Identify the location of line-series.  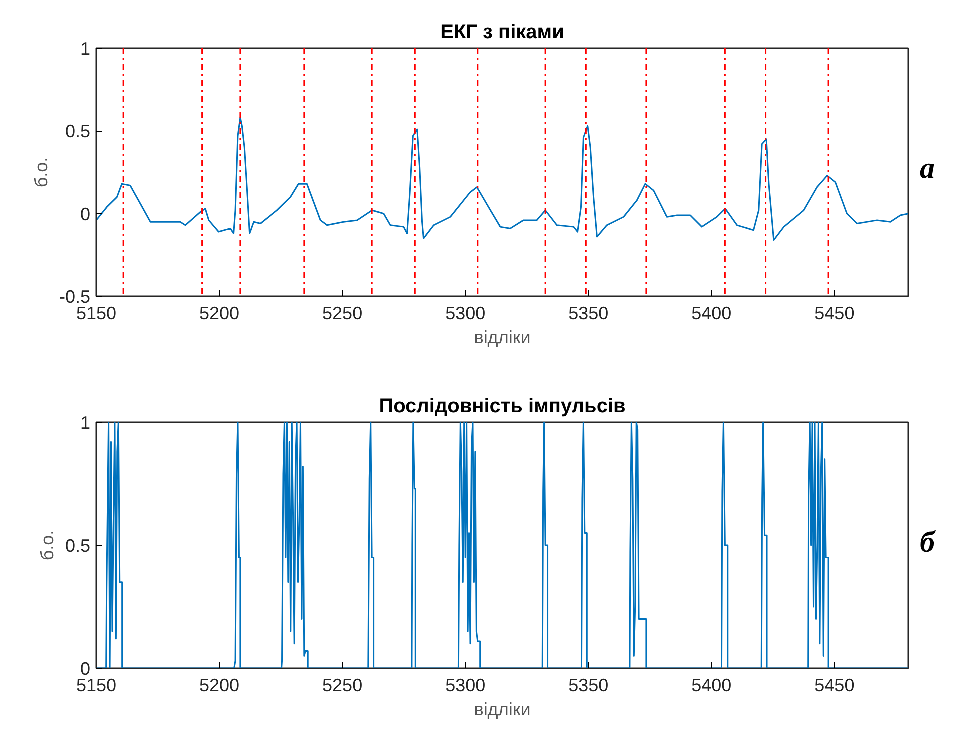
(502, 179).